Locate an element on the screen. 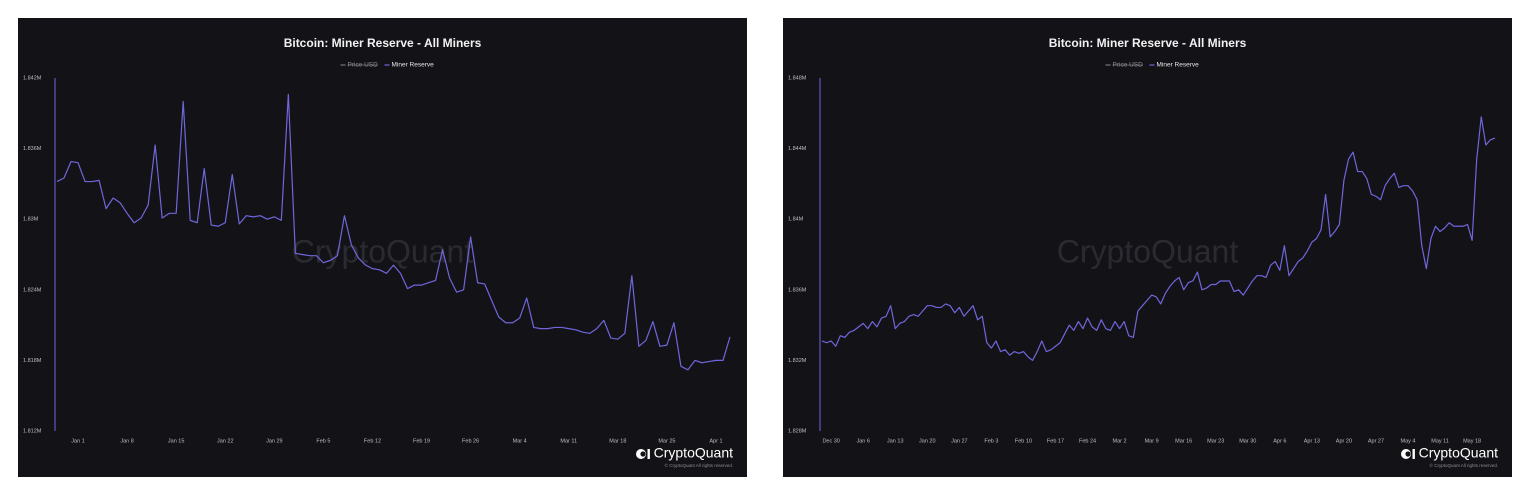 This screenshot has height=492, width=1530. x-tick-label: Mar 18 is located at coordinates (617, 441).